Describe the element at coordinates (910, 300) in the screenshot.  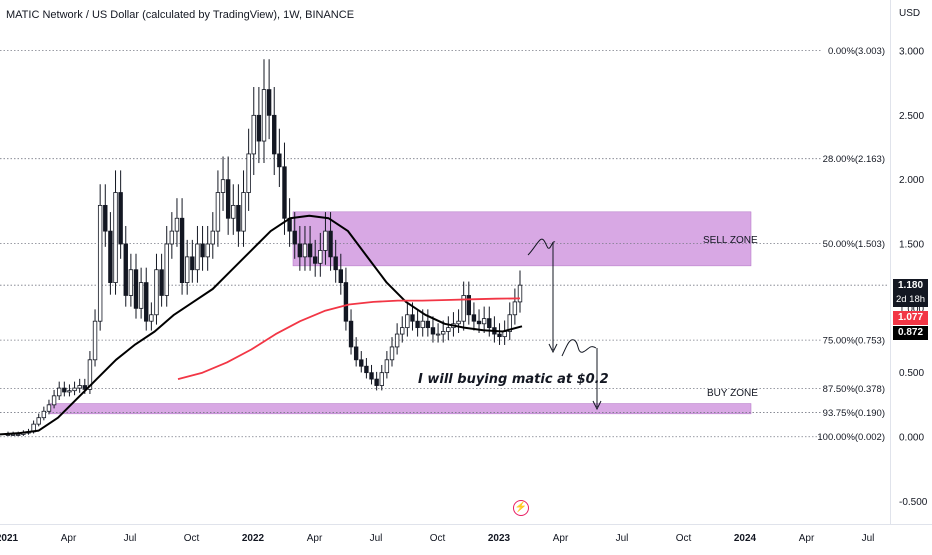
I see `bar-countdown-badge: 2d 18h` at that location.